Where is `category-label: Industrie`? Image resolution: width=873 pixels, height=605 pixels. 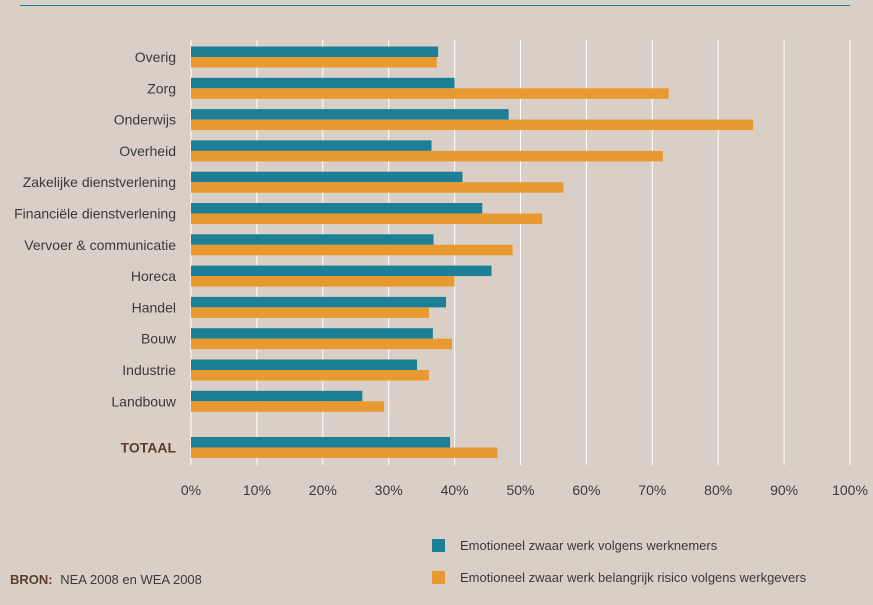
category-label: Industrie is located at coordinates (149, 370).